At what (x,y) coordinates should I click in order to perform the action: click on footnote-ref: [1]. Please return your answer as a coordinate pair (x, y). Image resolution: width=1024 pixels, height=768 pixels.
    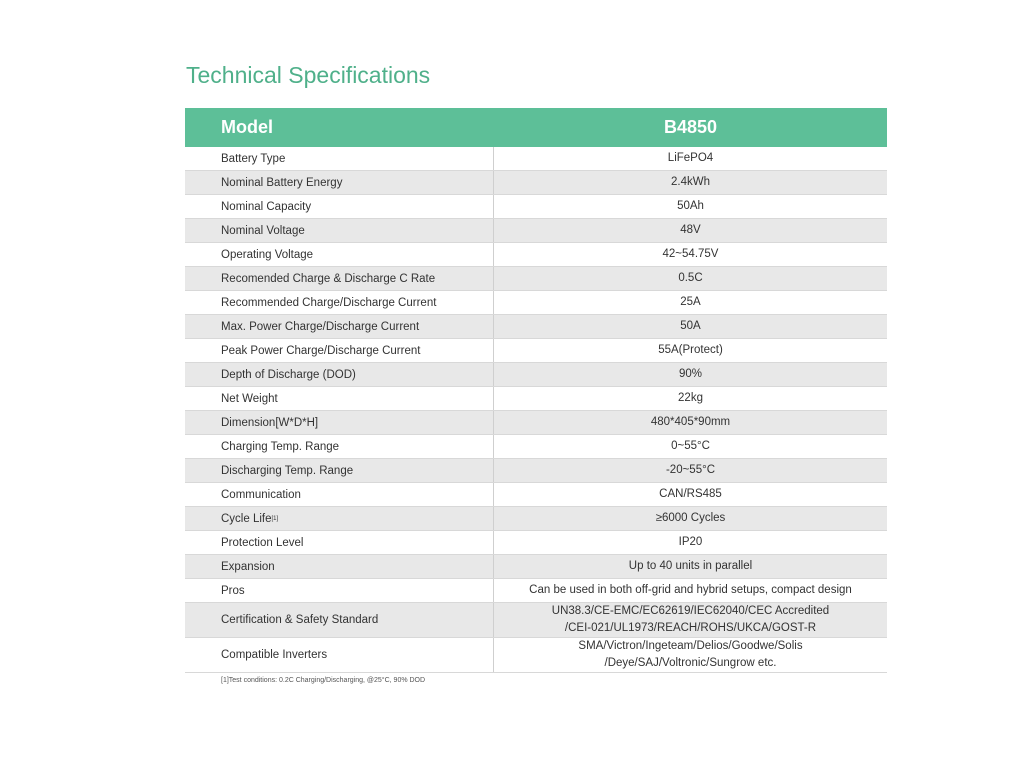
    Looking at the image, I should click on (275, 518).